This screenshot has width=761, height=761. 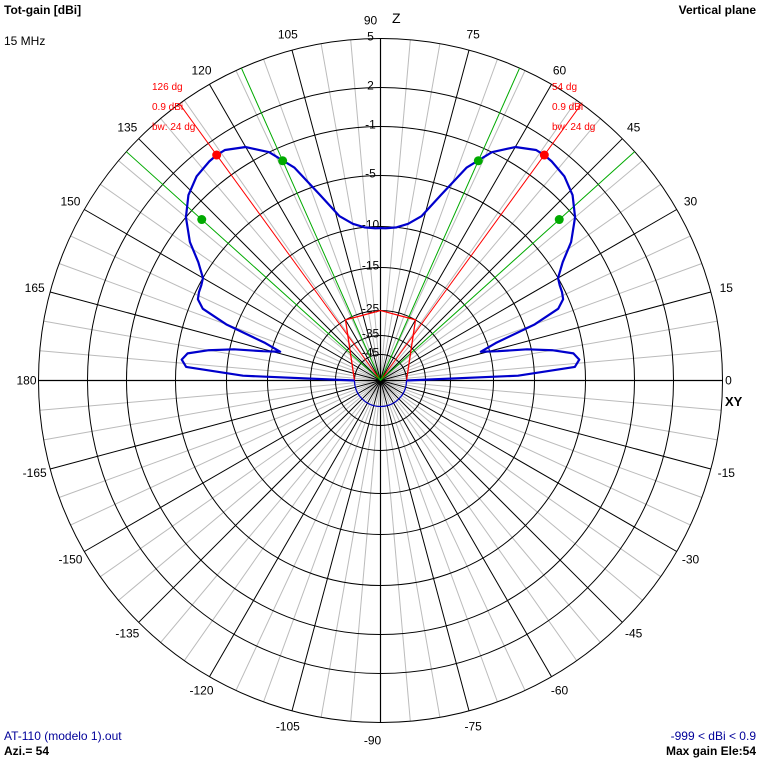 I want to click on z-axis-label: Z, so click(x=396, y=18).